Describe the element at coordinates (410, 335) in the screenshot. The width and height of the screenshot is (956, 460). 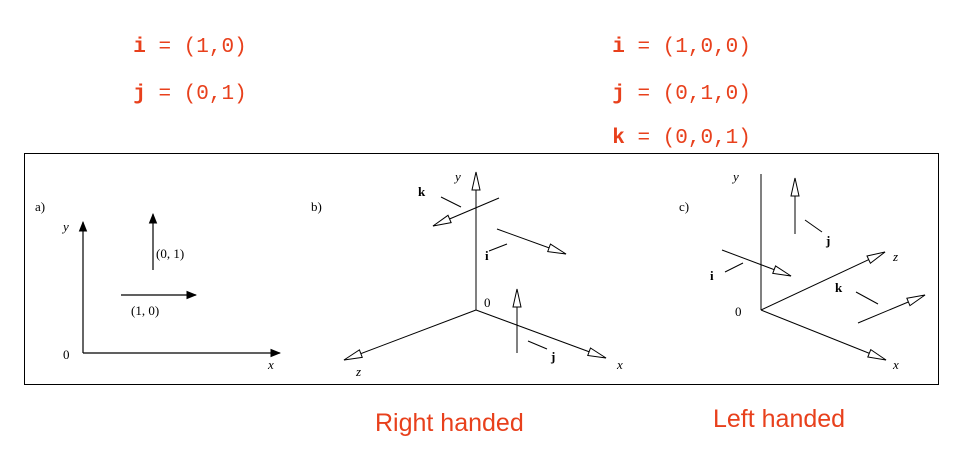
I see `panel-b-z-axis` at that location.